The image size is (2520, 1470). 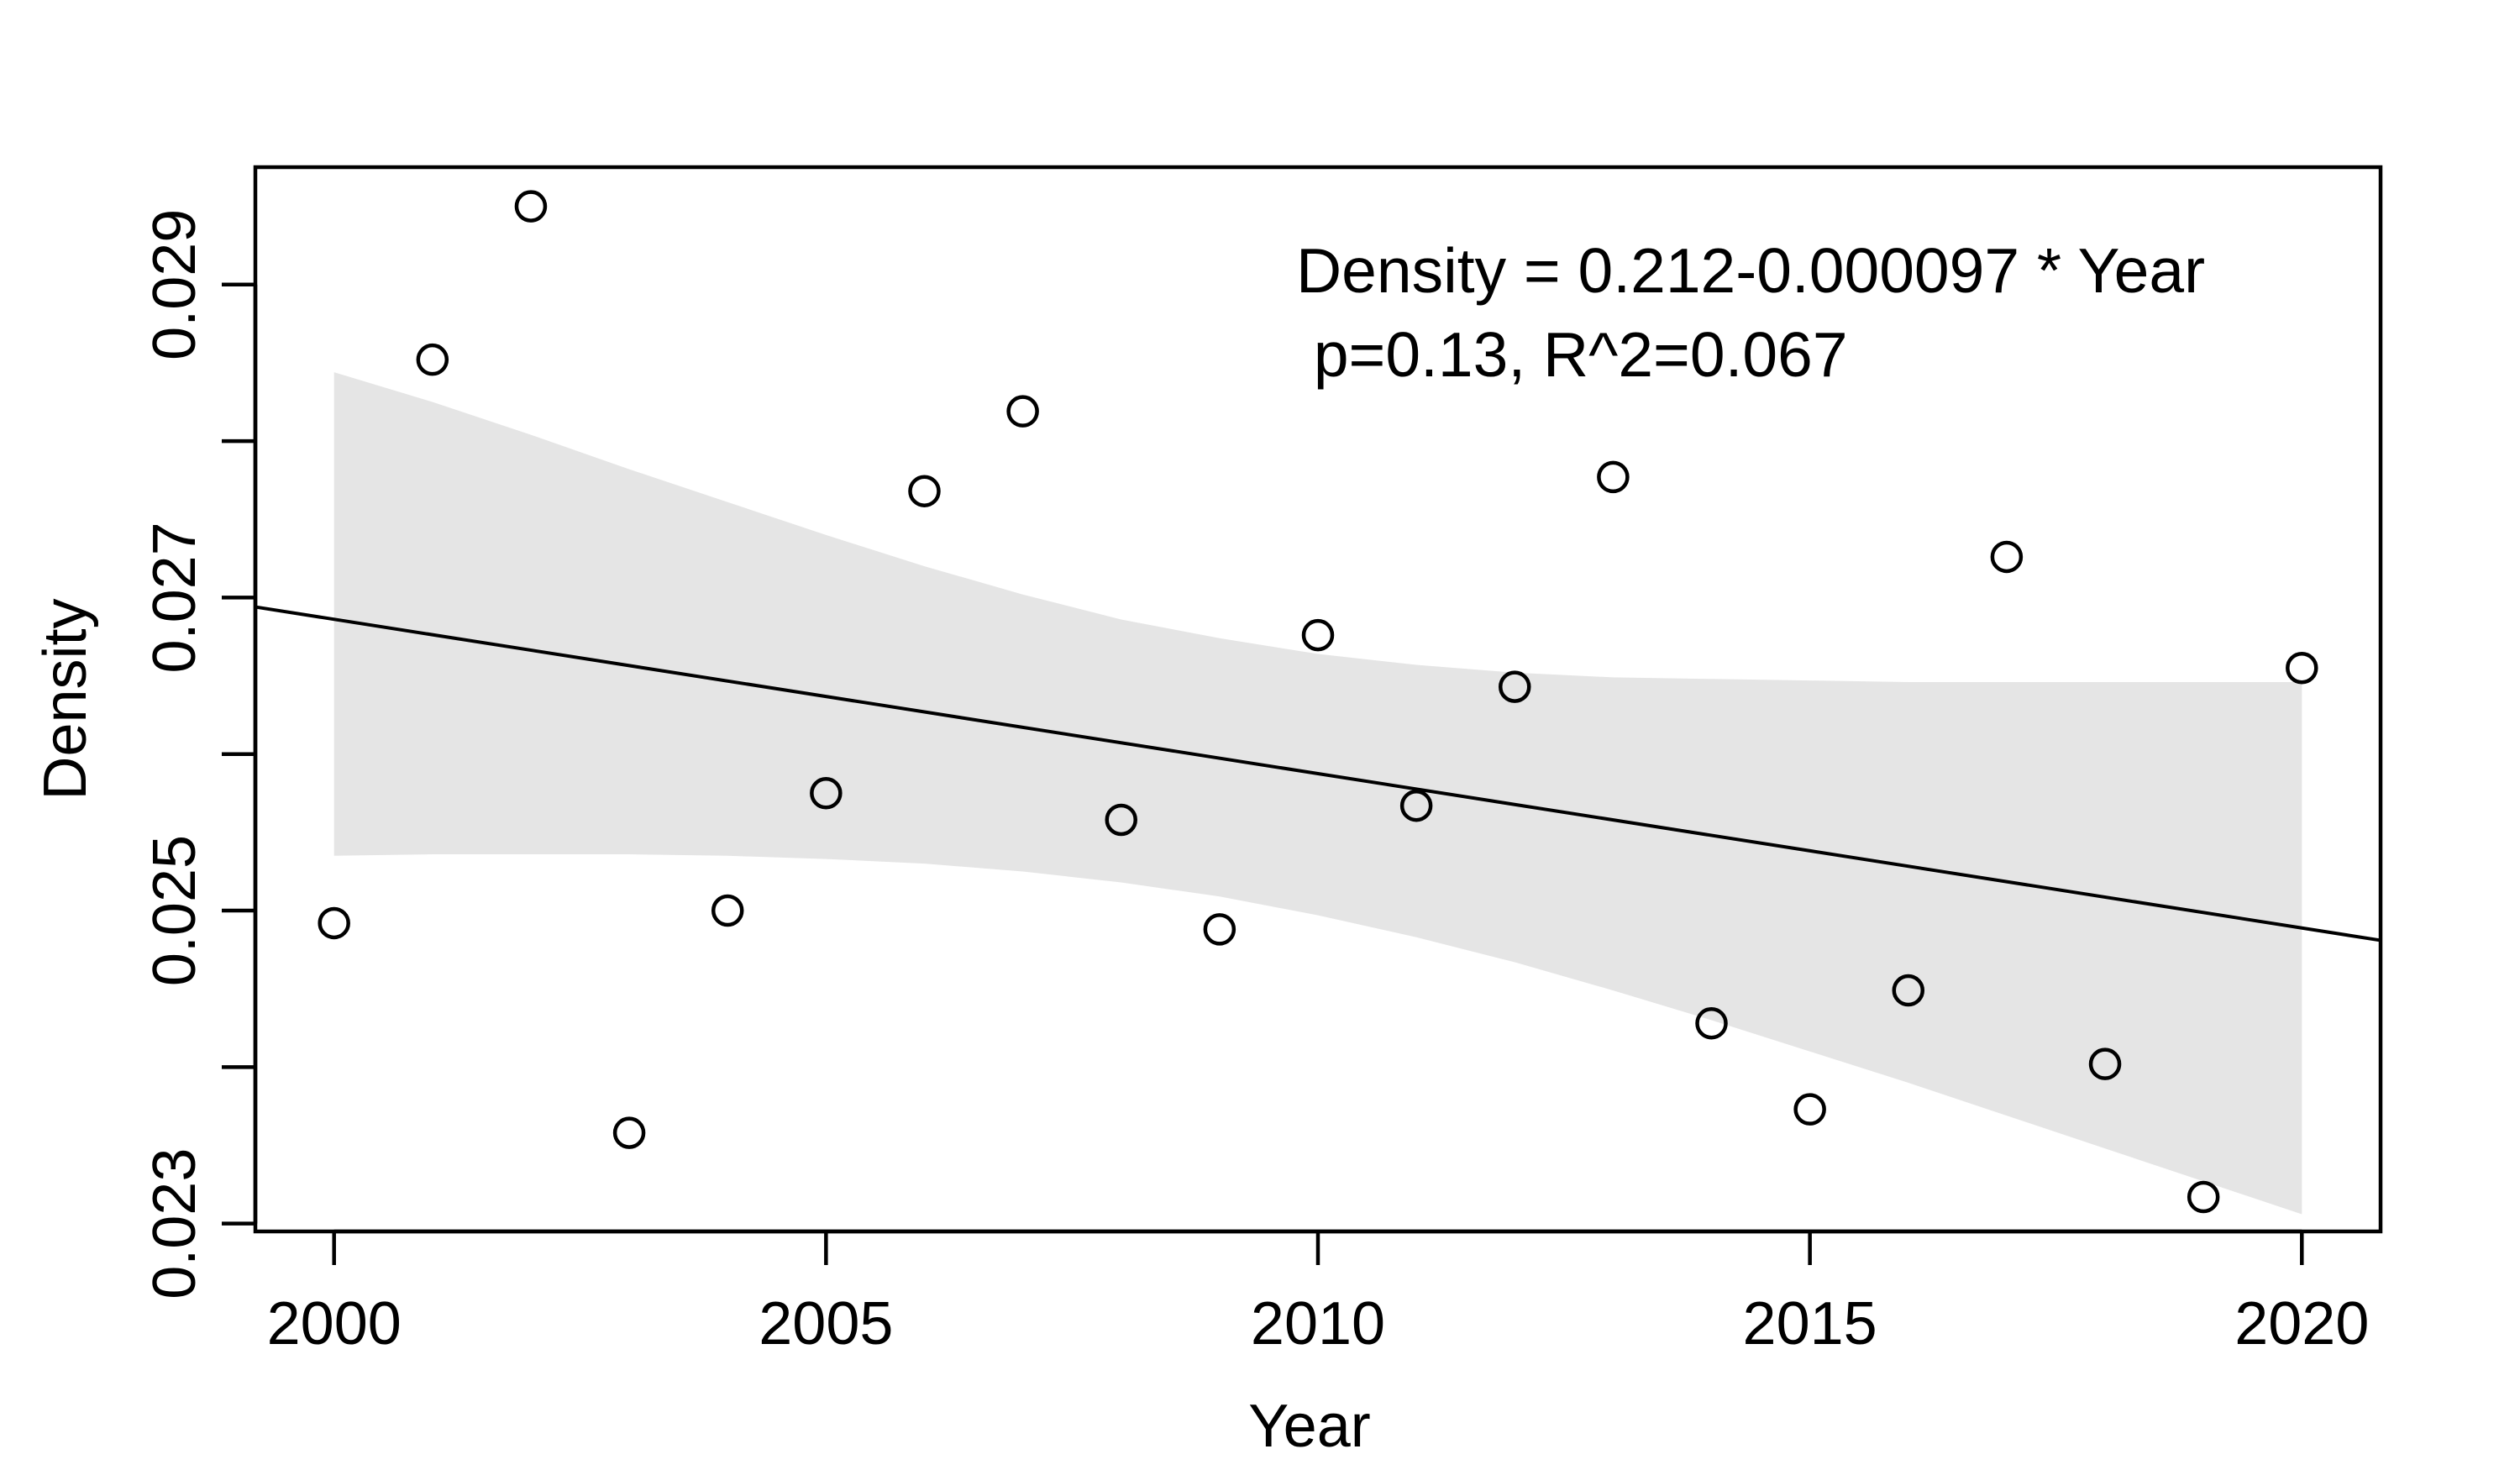 I want to click on y-tick-label: 0.027, so click(x=174, y=597).